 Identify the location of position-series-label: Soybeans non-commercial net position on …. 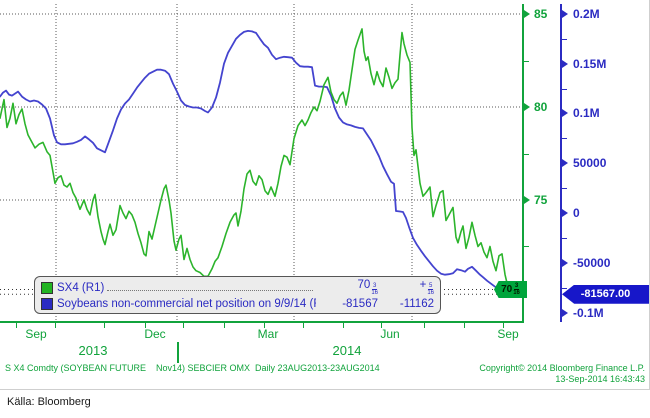
(186, 303).